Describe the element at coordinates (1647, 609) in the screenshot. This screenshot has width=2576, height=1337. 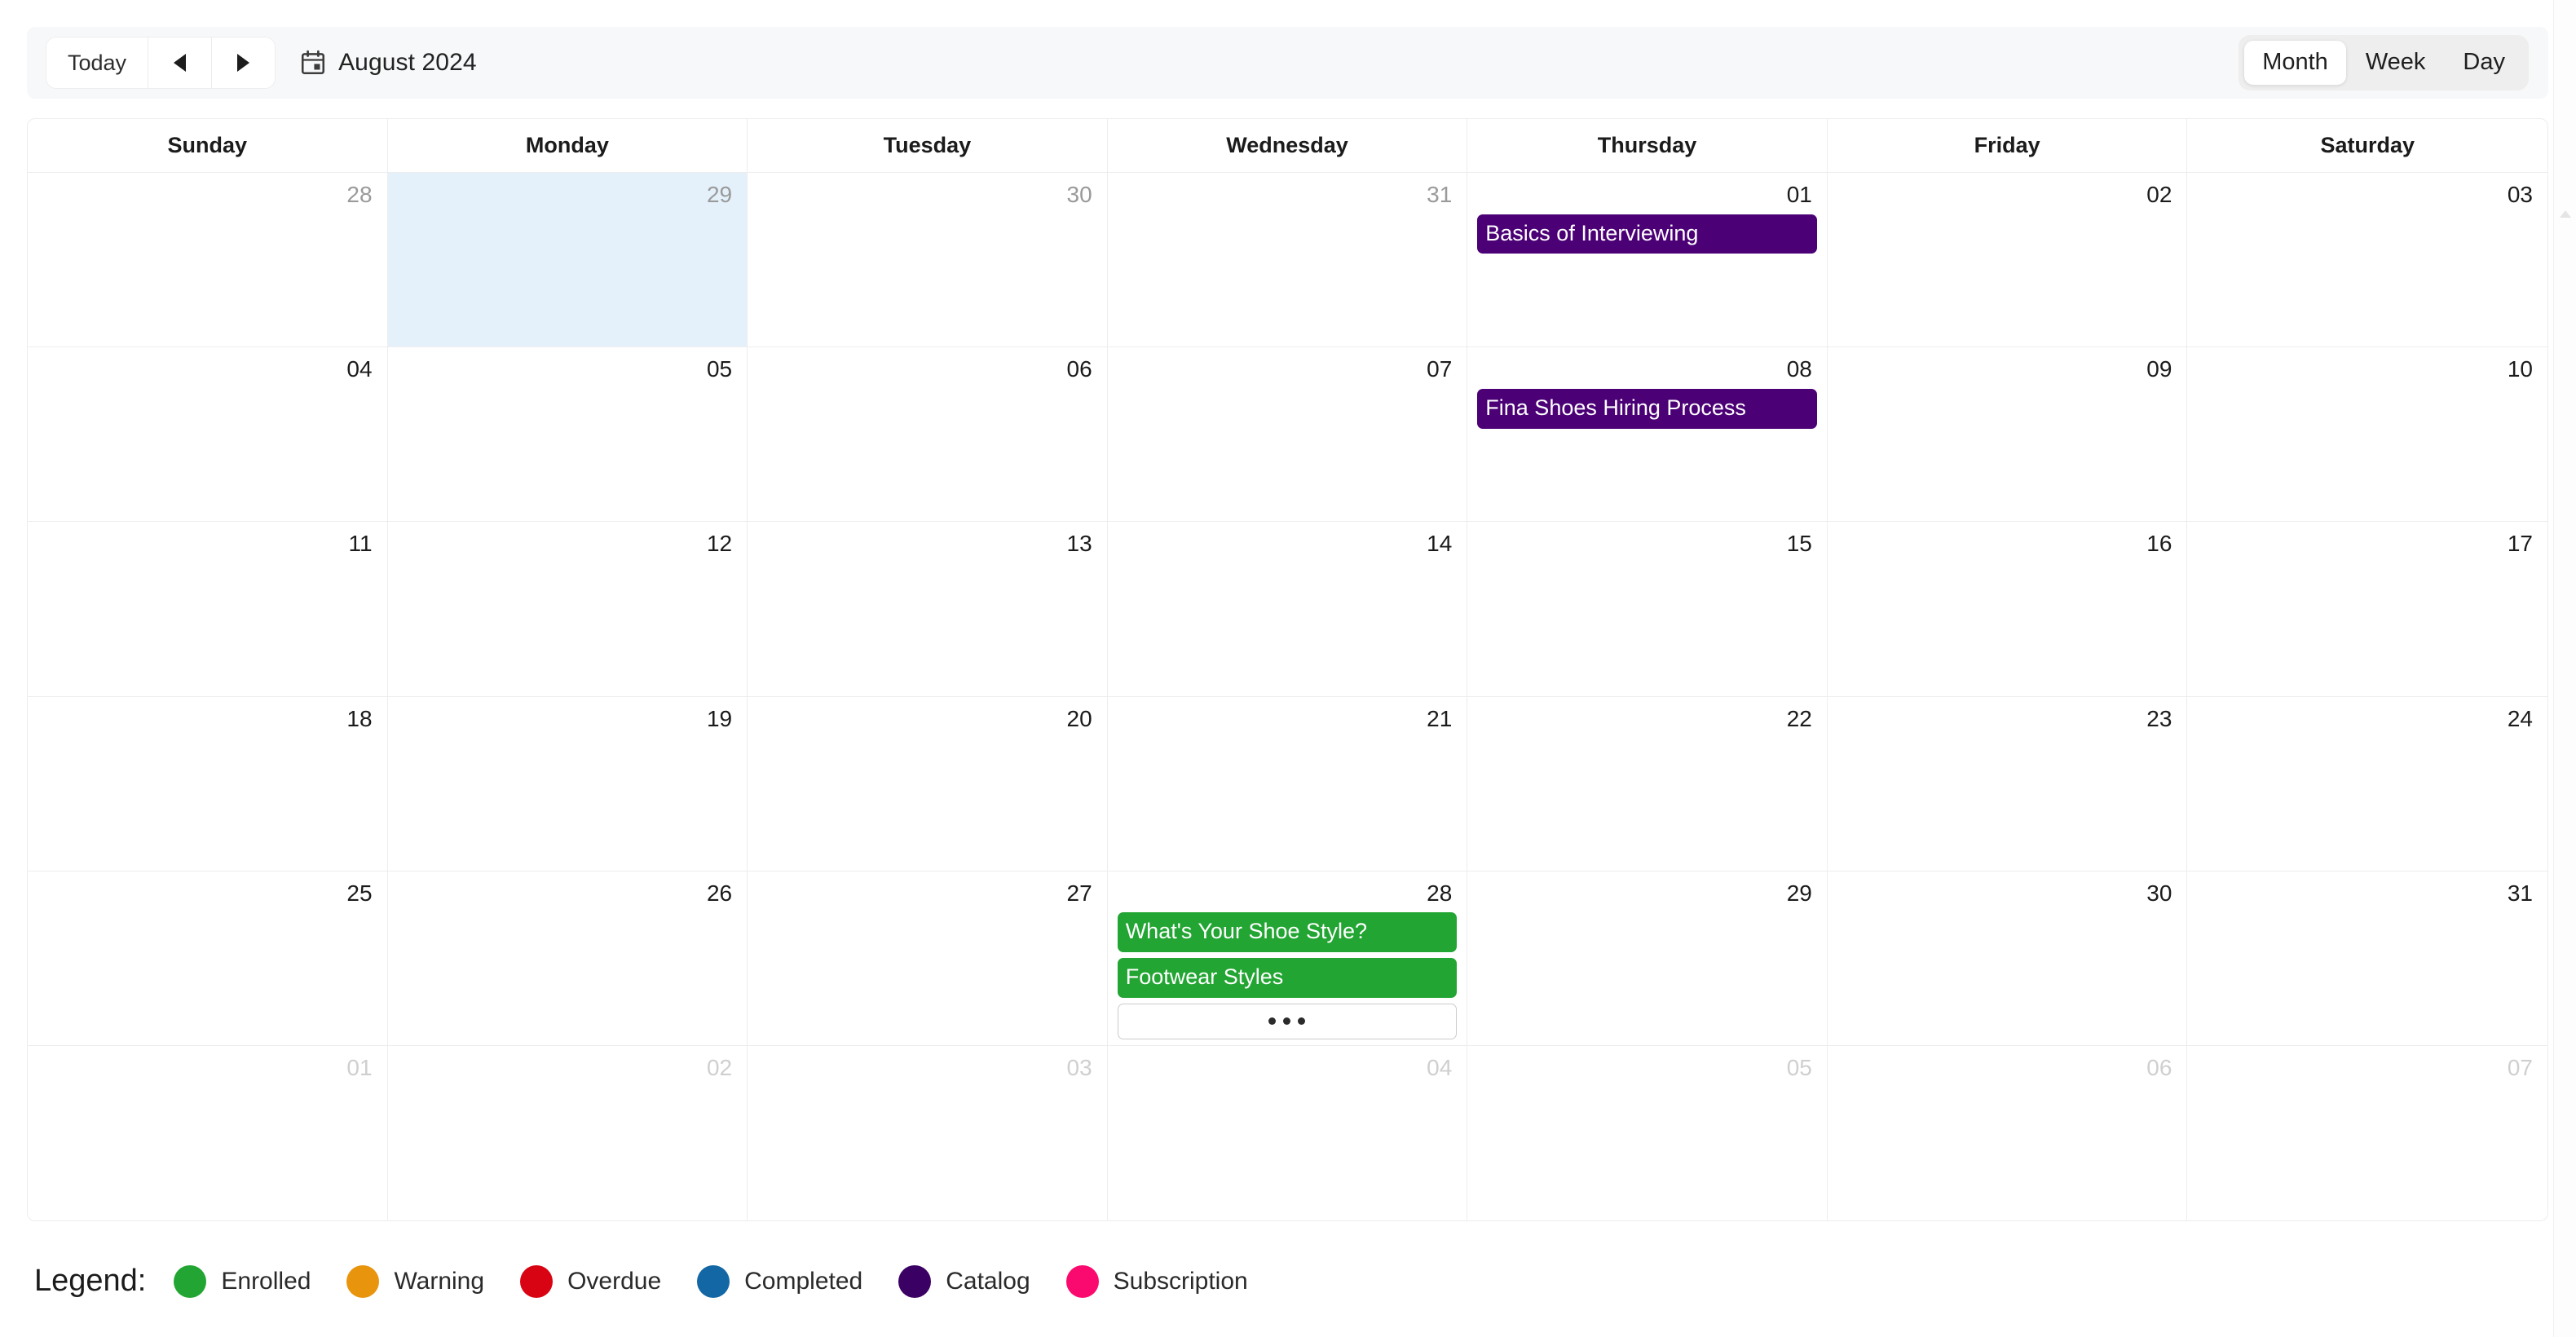
I see `day-cell: 15` at that location.